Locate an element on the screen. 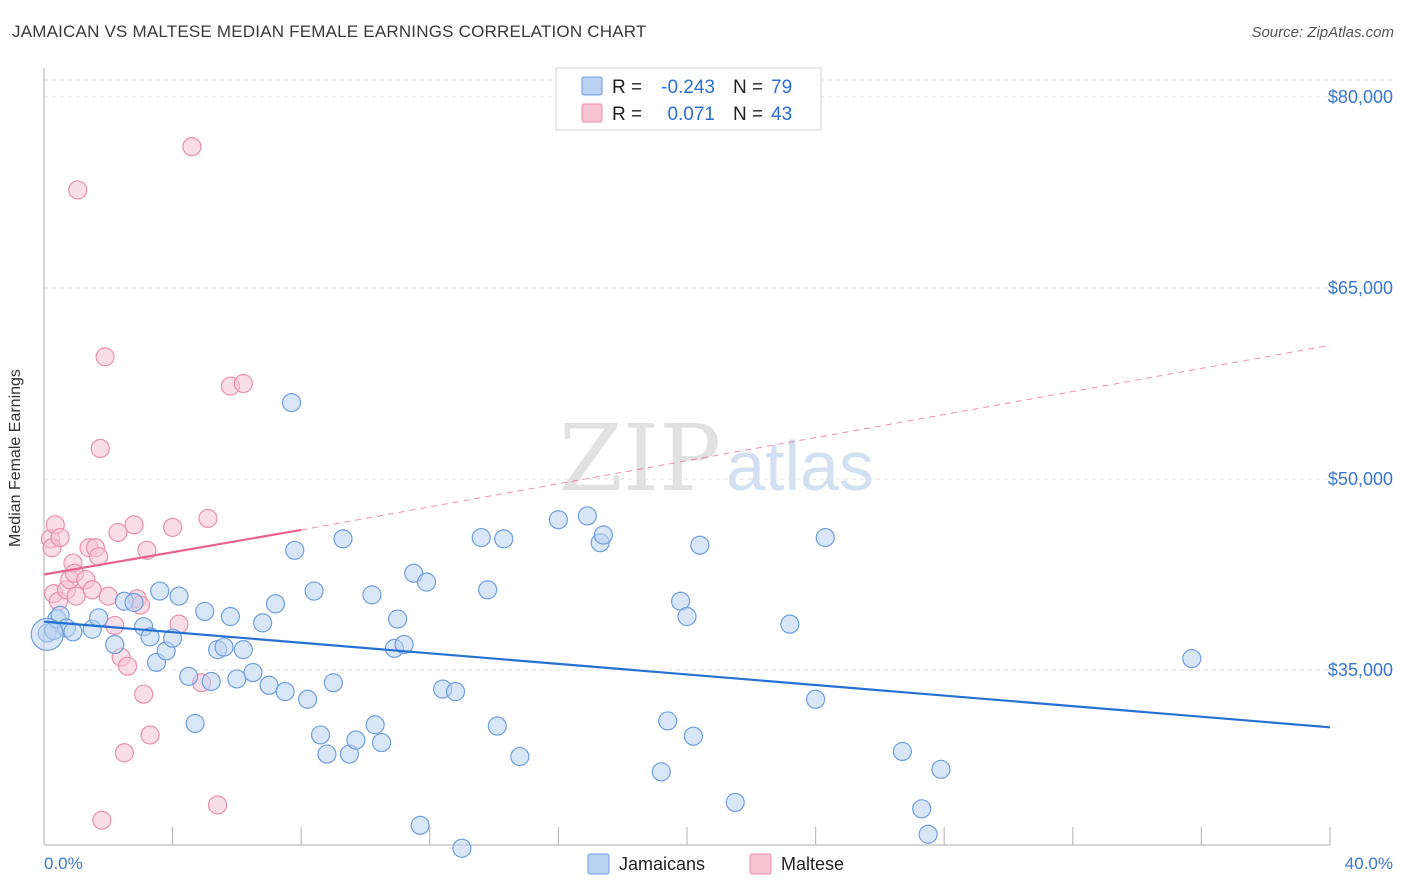 The height and width of the screenshot is (892, 1406). watermark-zip: ZIP is located at coordinates (640, 458).